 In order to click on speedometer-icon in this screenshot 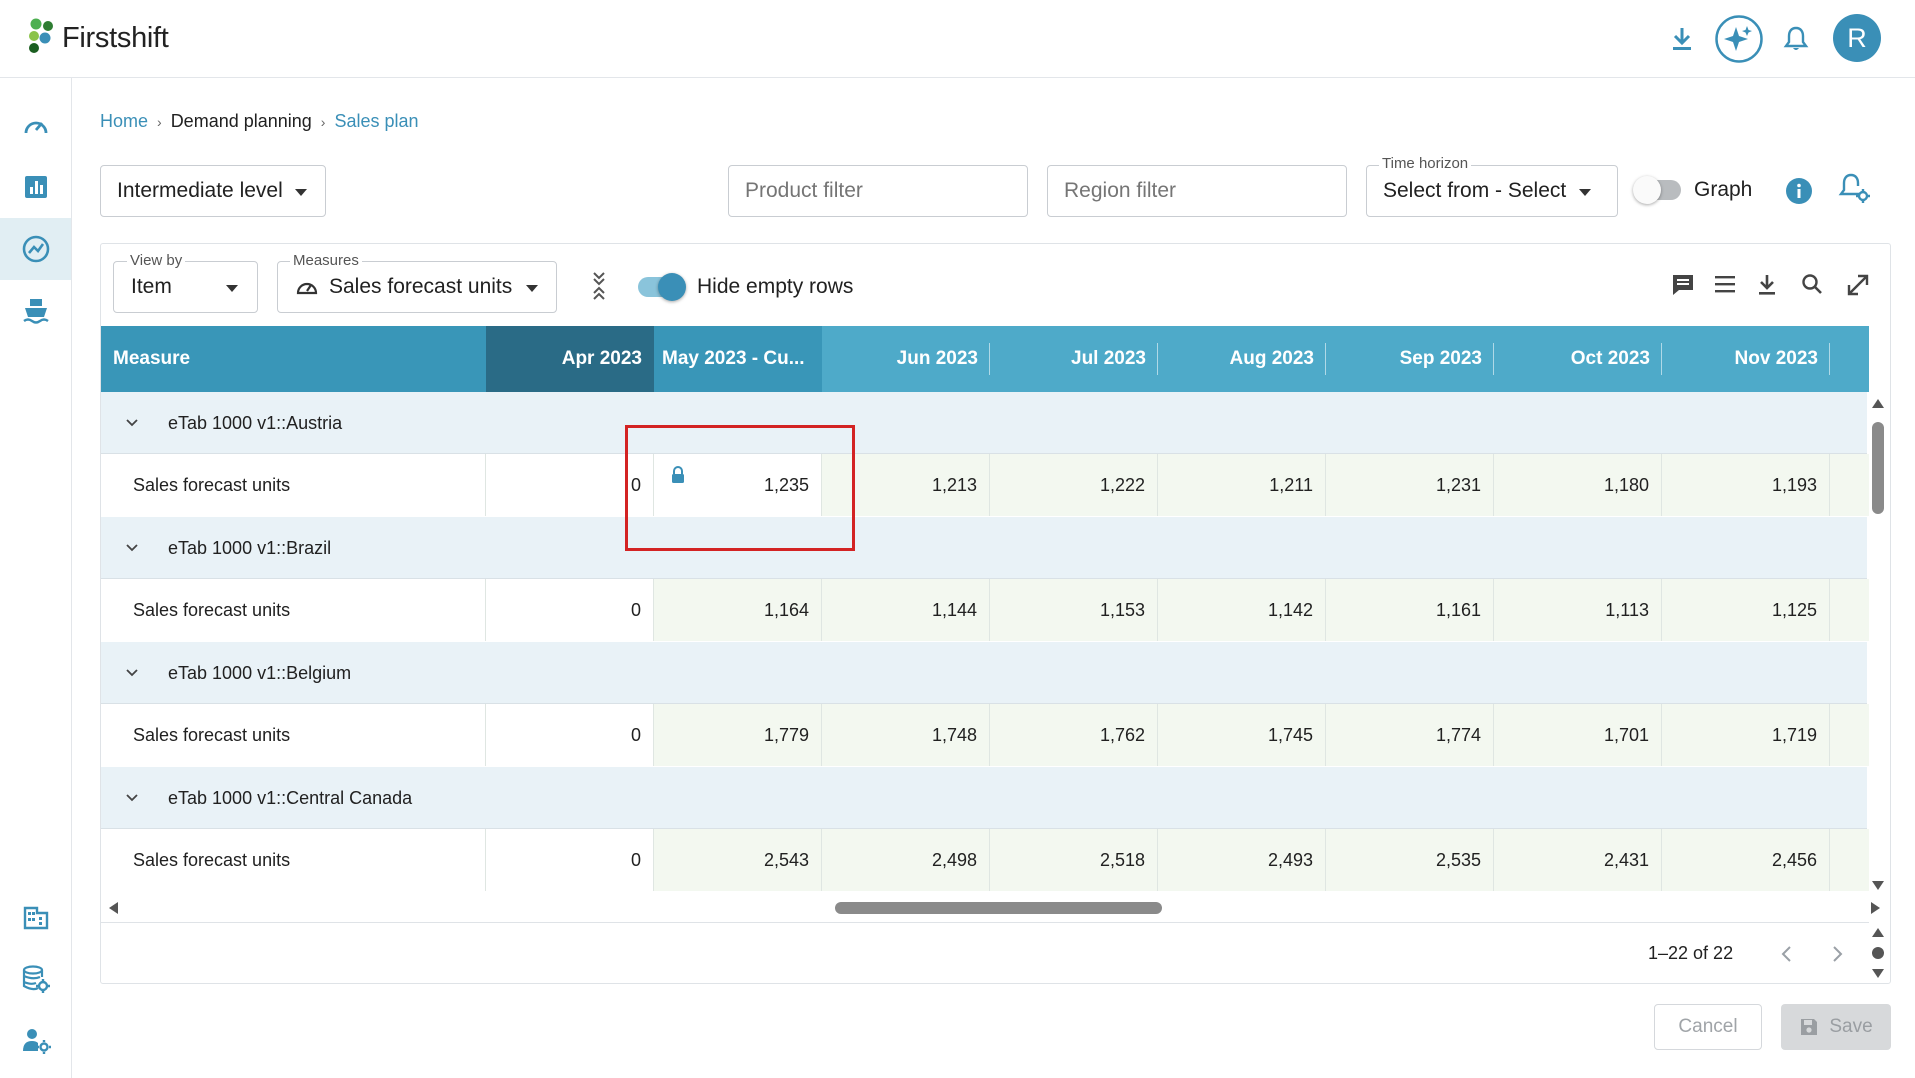, I will do `click(307, 288)`.